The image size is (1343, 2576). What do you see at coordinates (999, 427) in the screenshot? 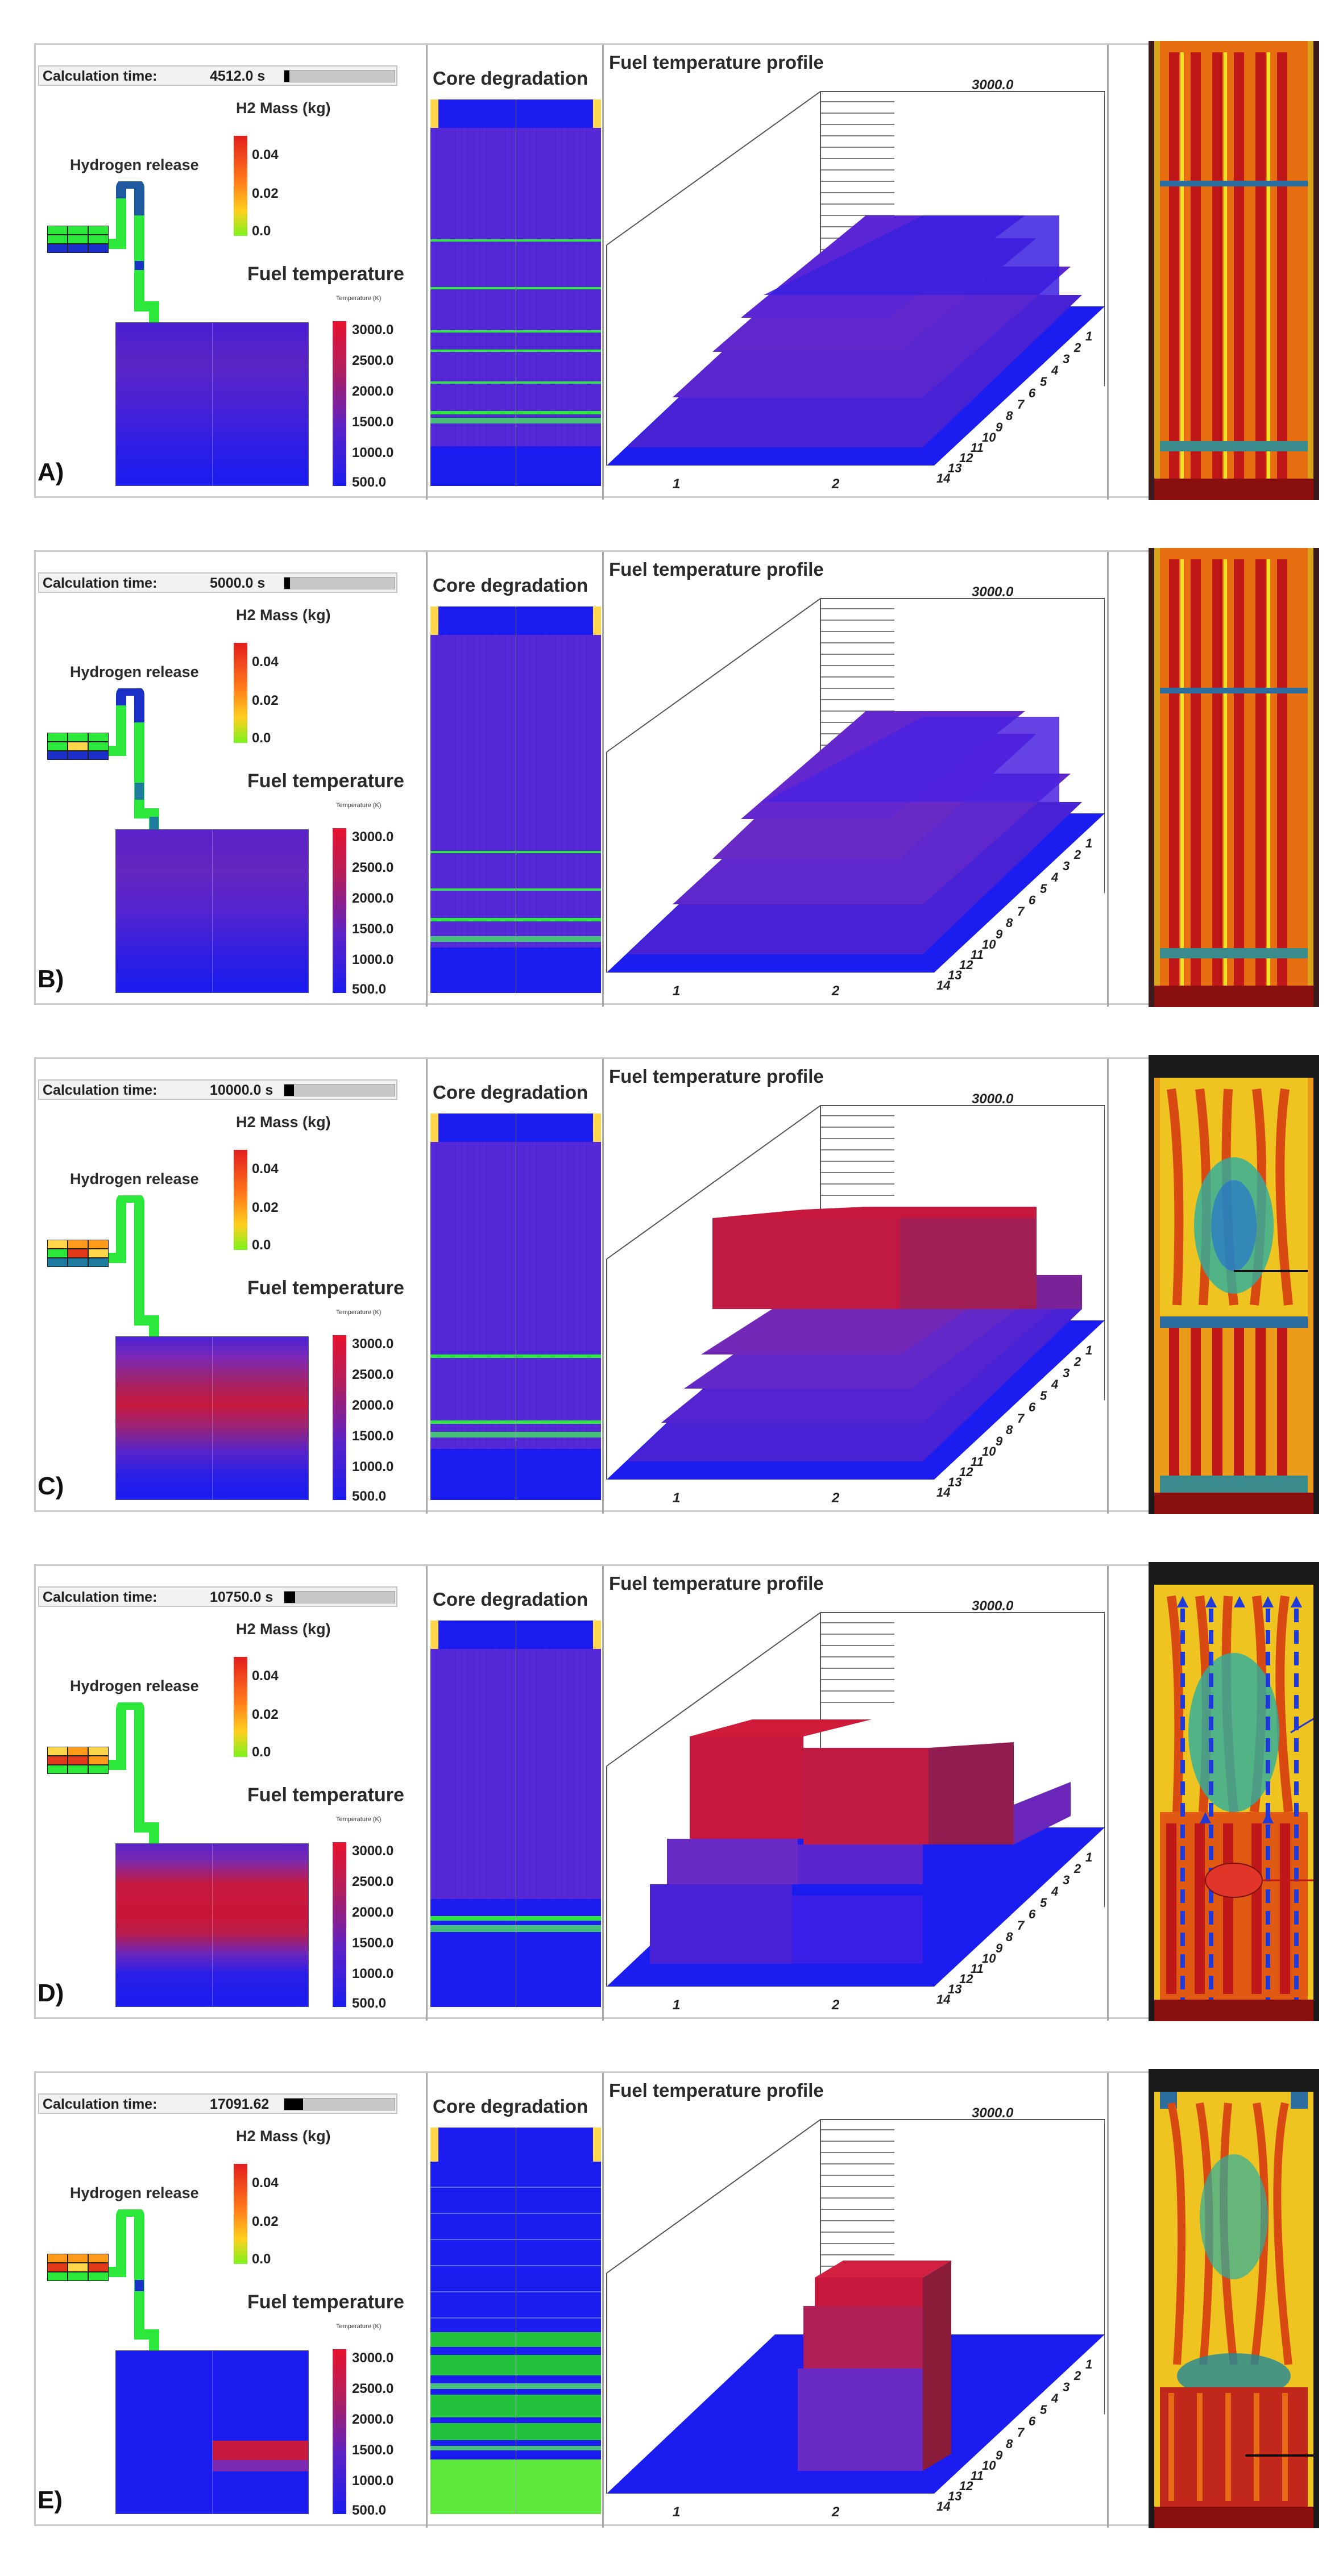
I see `profile-y-label: 9` at bounding box center [999, 427].